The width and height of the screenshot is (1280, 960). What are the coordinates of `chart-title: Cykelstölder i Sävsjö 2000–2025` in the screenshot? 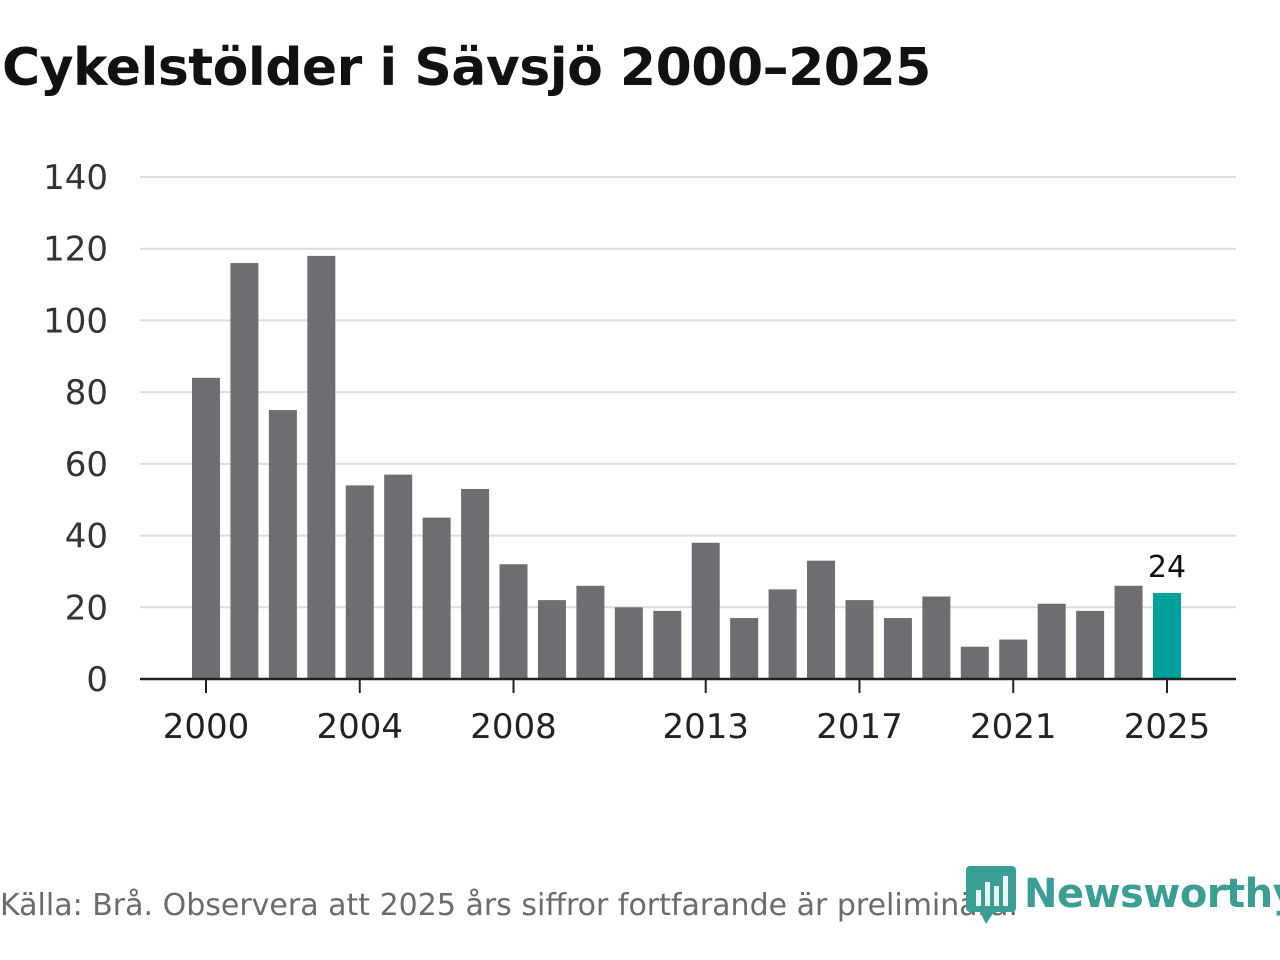 It's located at (466, 68).